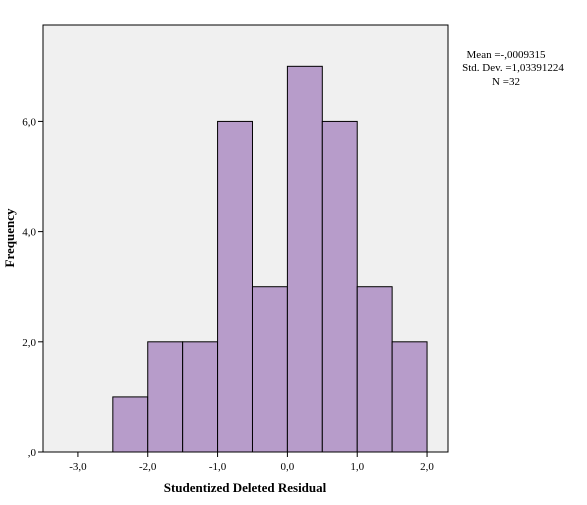  What do you see at coordinates (148, 467) in the screenshot?
I see `x-tick-label-1: -2,0` at bounding box center [148, 467].